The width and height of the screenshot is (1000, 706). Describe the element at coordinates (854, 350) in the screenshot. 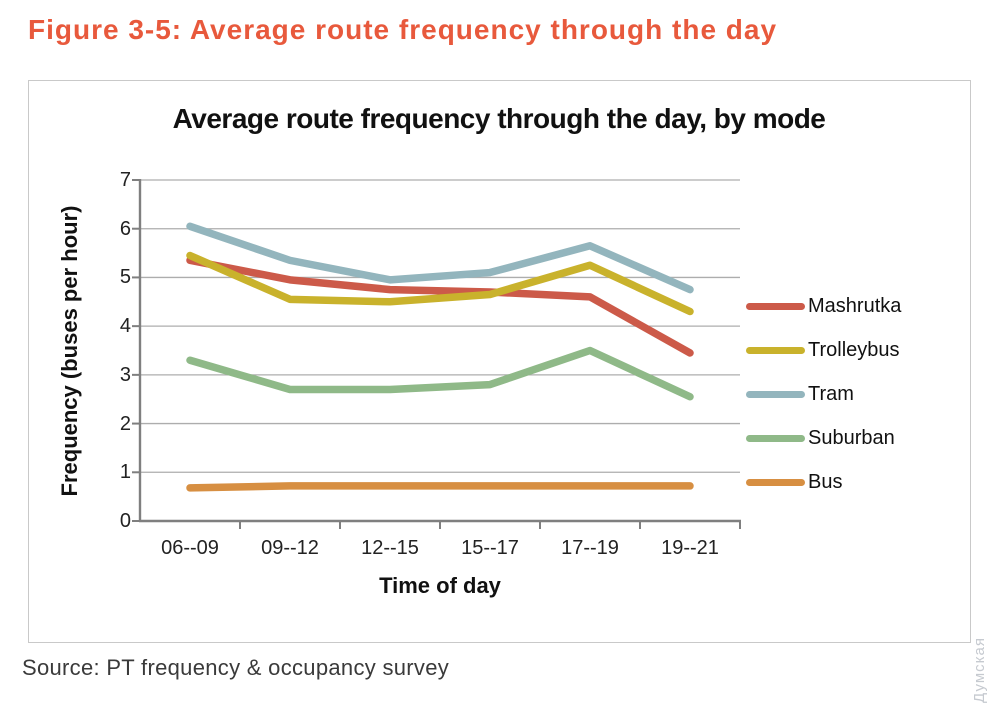

I see `legend-label: Trolleybus` at that location.